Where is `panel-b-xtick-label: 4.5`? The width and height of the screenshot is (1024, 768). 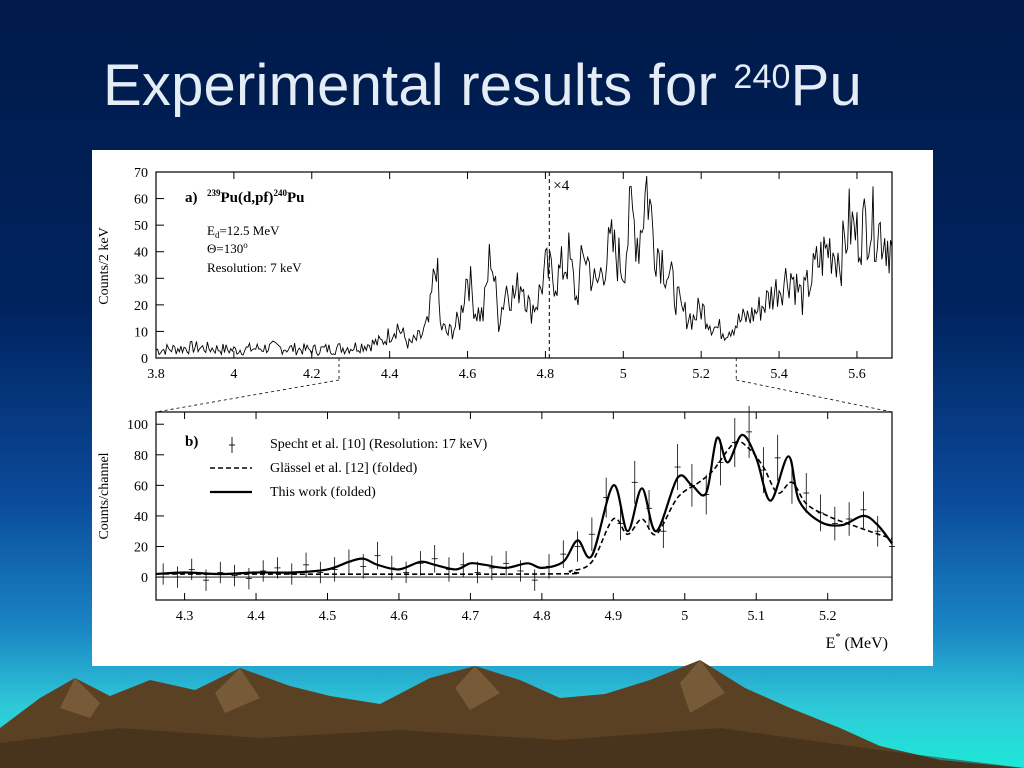
panel-b-xtick-label: 4.5 is located at coordinates (328, 616).